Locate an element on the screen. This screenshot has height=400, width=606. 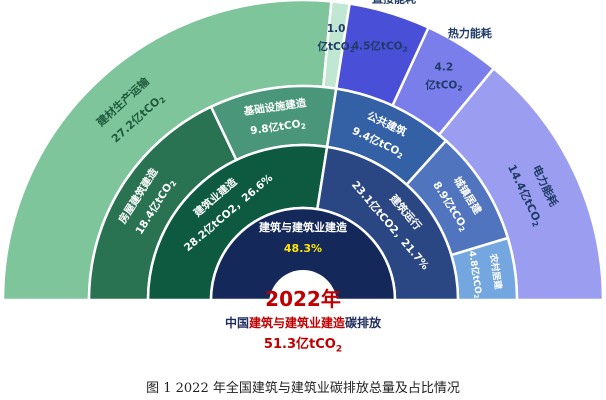
total-title: 中国建筑与建筑业建造碳排放 is located at coordinates (303, 322).